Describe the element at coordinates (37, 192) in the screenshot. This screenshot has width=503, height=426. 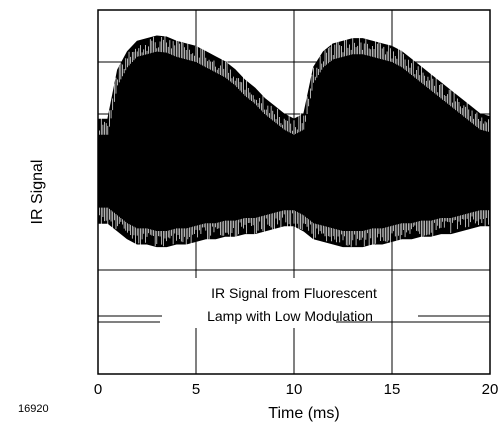
I see `y-axis-label: IR Signal` at that location.